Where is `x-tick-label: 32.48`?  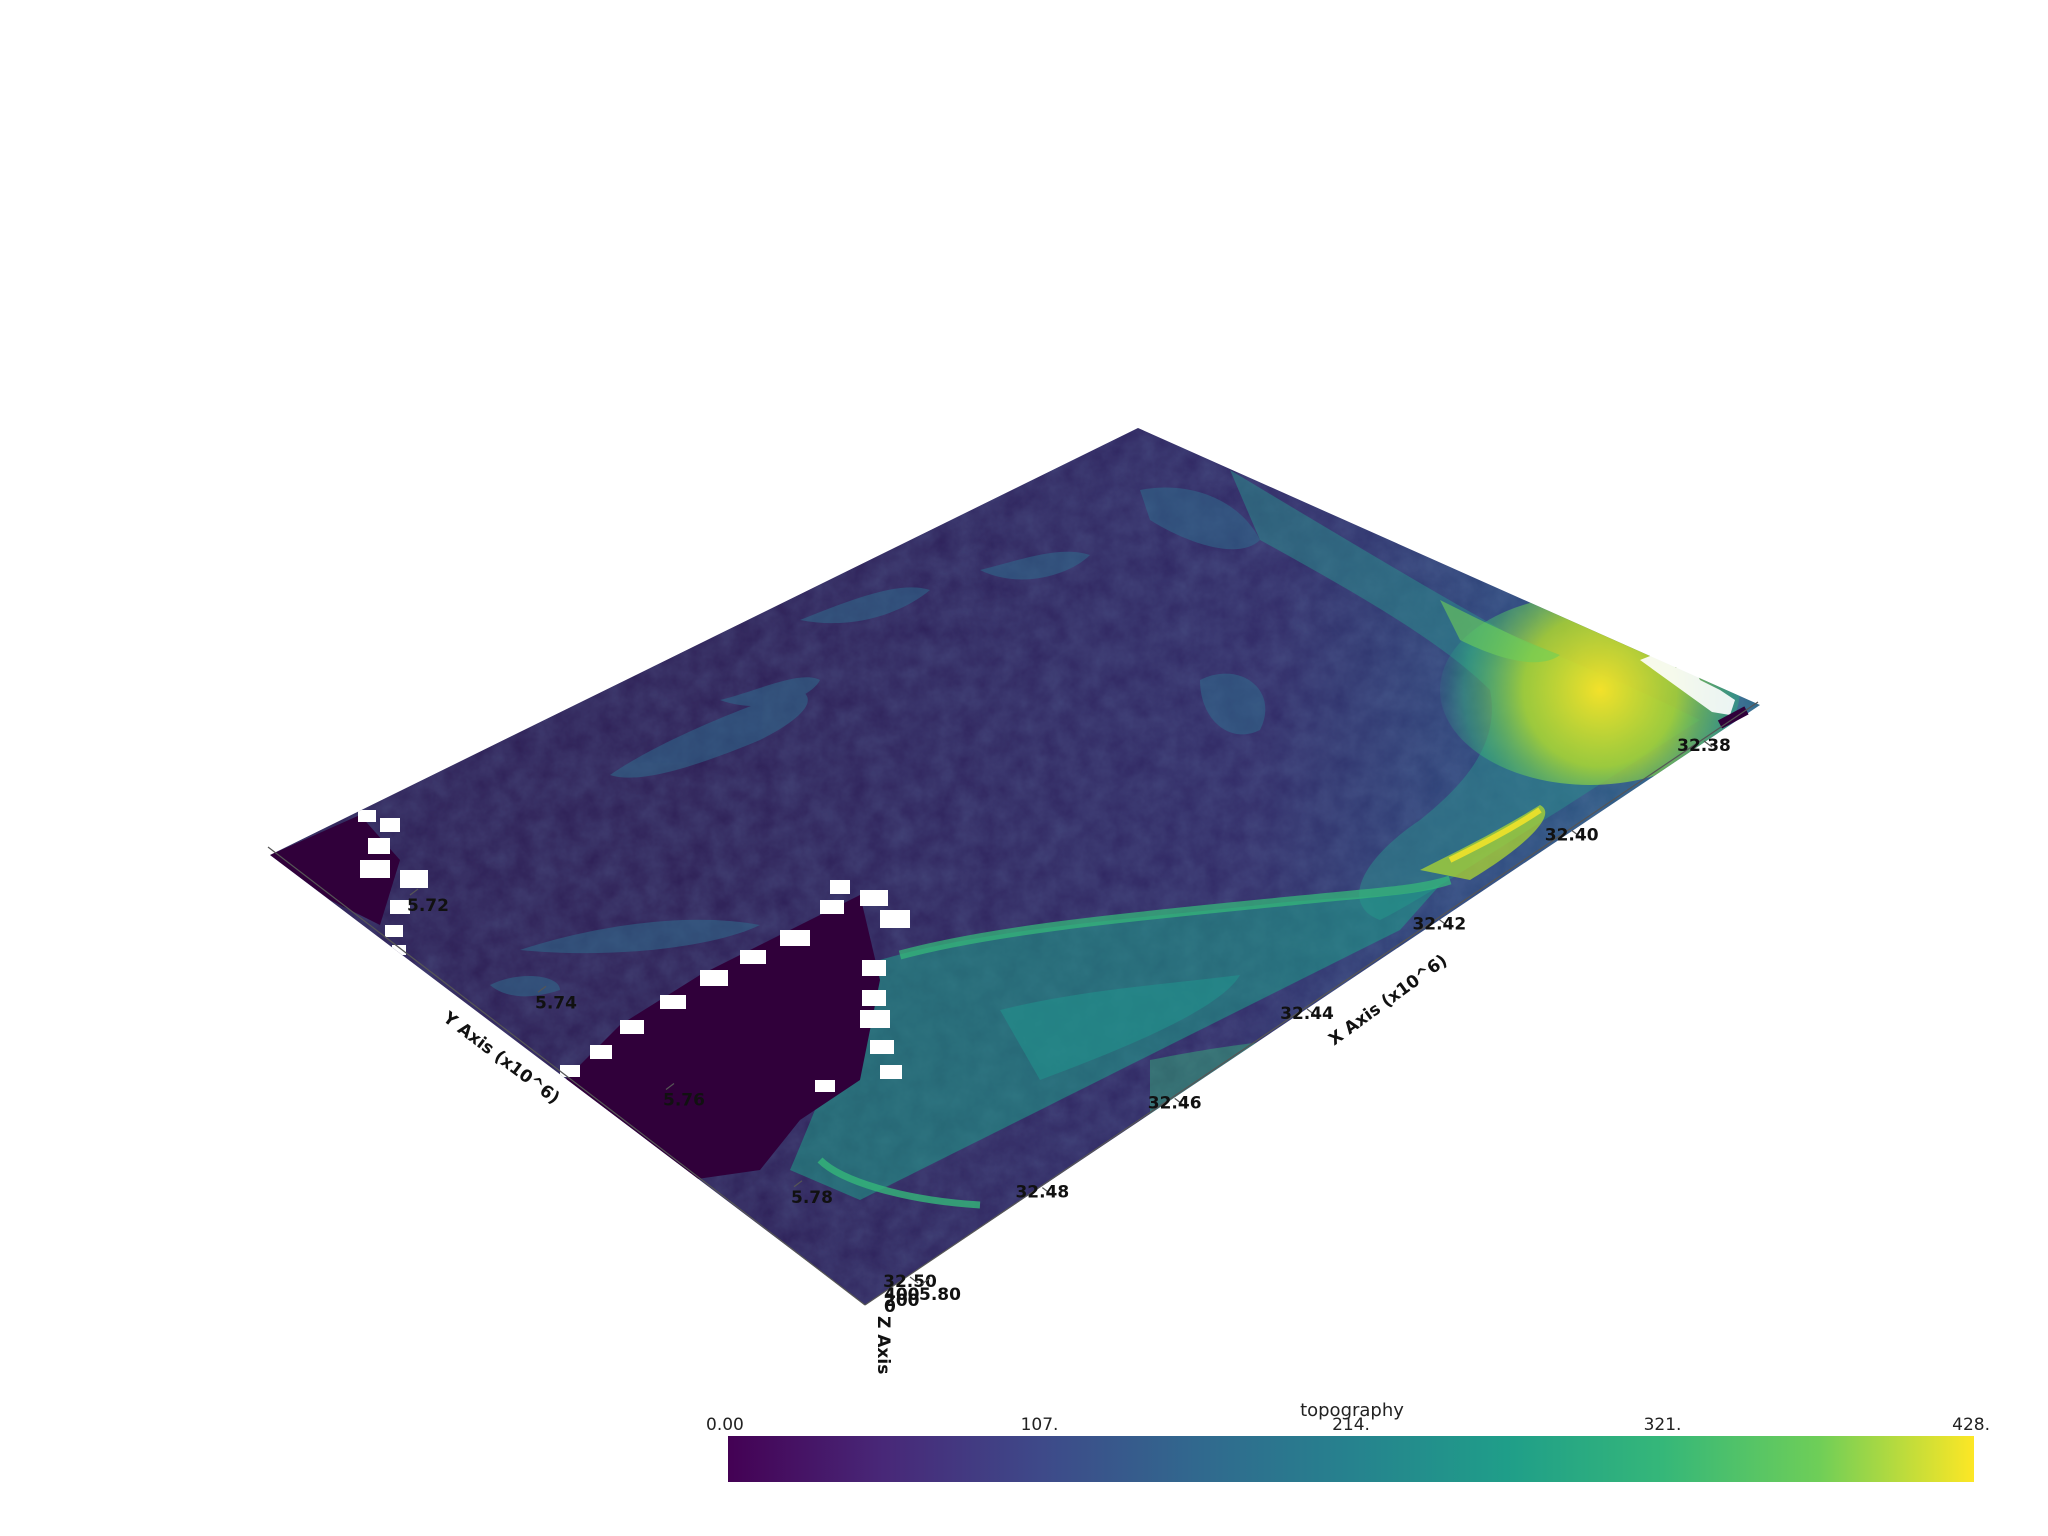
x-tick-label: 32.48 is located at coordinates (1042, 1193).